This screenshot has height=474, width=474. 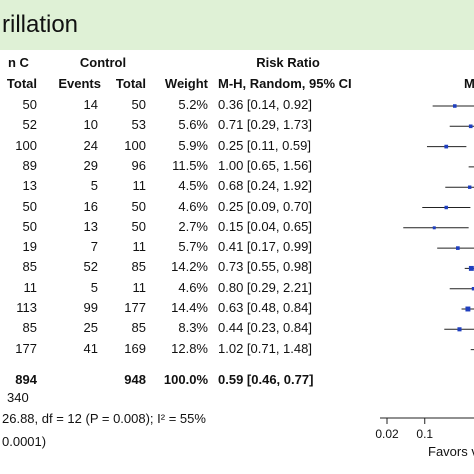 I want to click on total-treatment: 894, so click(x=26, y=379).